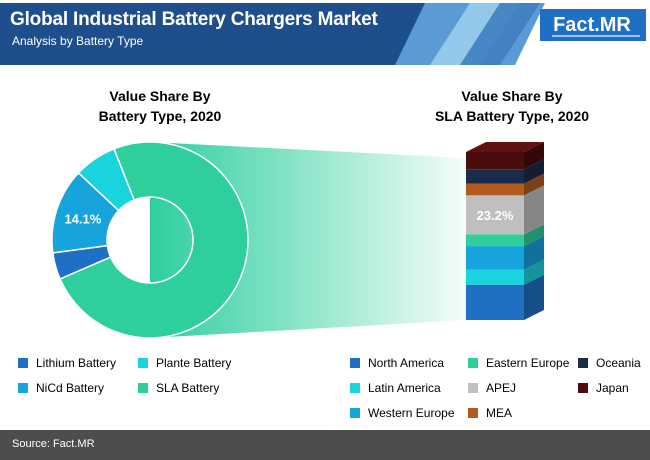  What do you see at coordinates (538, 388) in the screenshot?
I see `legend-right-item-apej: APEJ` at bounding box center [538, 388].